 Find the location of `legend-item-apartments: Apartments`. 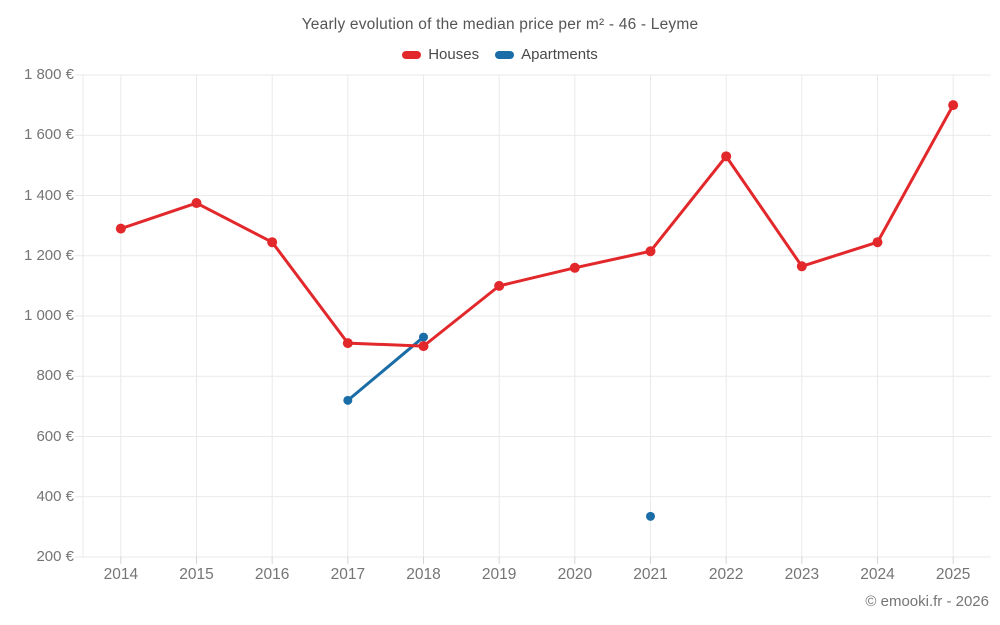

legend-item-apartments: Apartments is located at coordinates (546, 54).